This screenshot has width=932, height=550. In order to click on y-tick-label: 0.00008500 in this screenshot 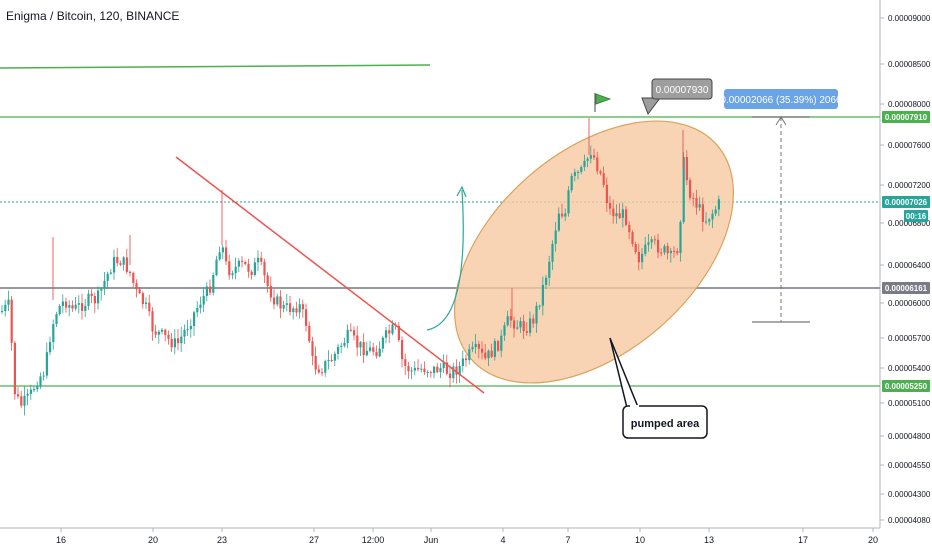, I will do `click(909, 64)`.